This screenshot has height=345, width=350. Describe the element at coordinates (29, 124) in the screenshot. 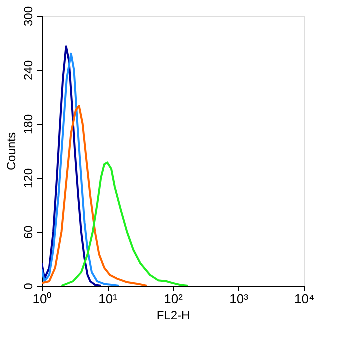

I see `y-tick-label: 180` at that location.